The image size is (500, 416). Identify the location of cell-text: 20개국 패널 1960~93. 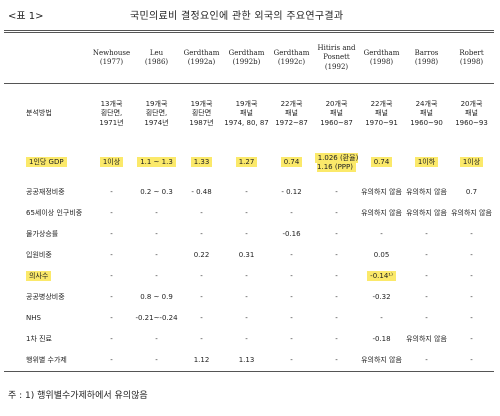
(471, 113).